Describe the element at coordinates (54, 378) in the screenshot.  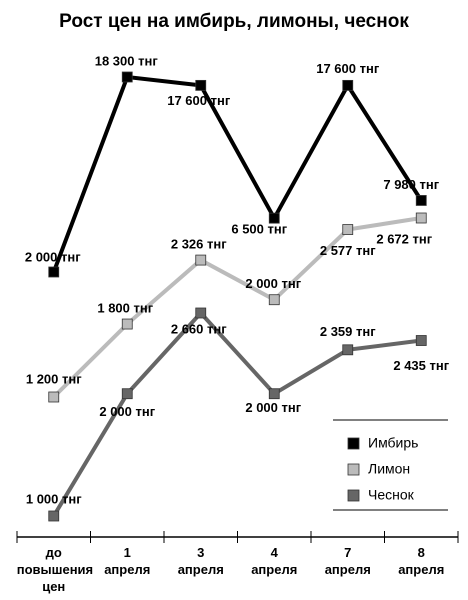
I see `data-label: 1 200 тнг` at that location.